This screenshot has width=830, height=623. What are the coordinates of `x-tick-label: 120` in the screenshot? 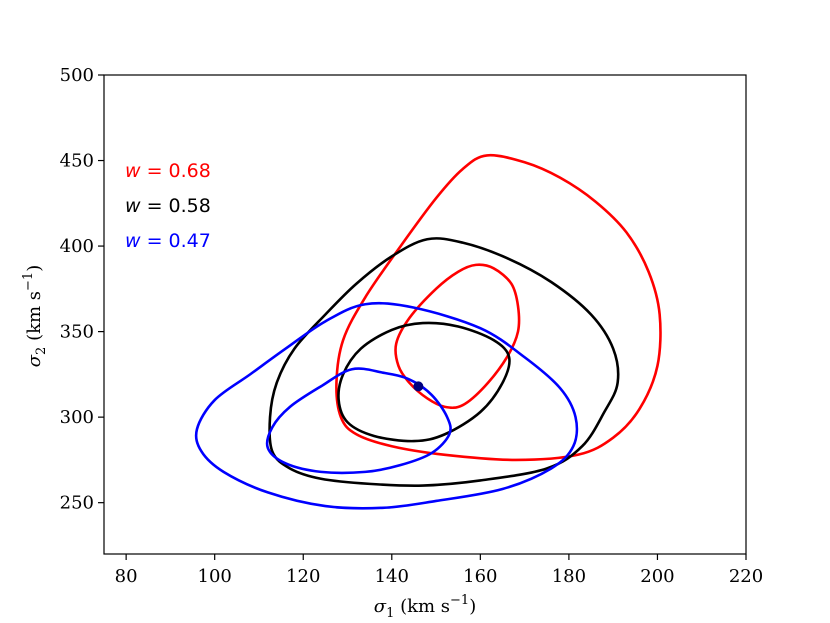 It's located at (303, 576).